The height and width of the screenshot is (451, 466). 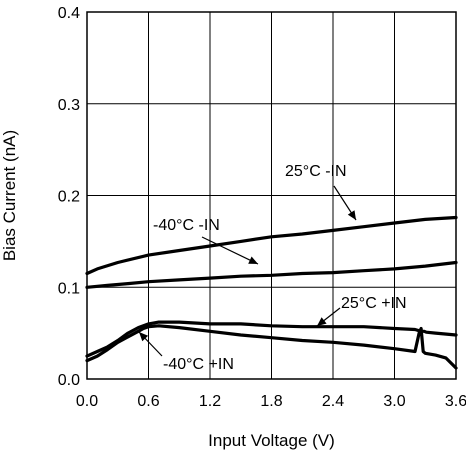 I want to click on annotation-label: 25°C -IN, so click(x=316, y=171).